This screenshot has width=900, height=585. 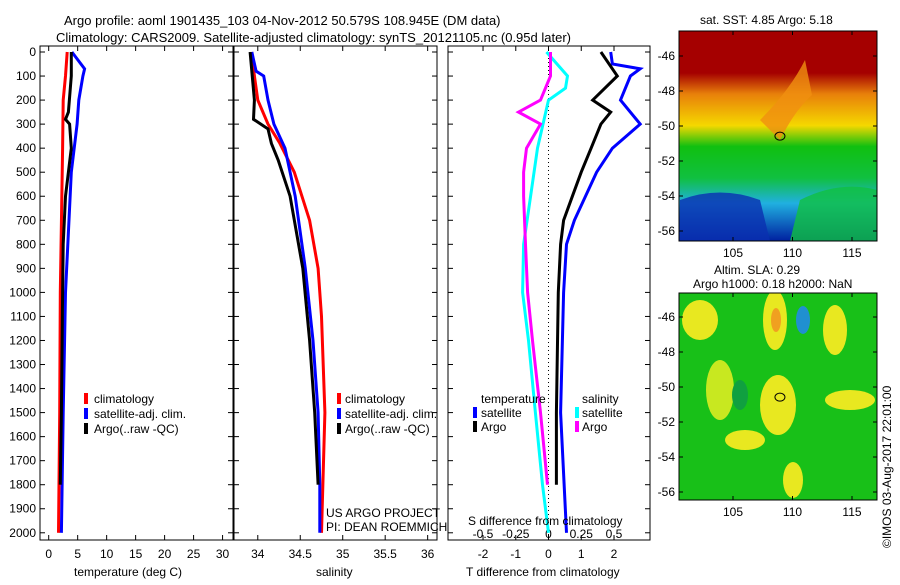 What do you see at coordinates (136, 429) in the screenshot?
I see `legend-label: Argo(..raw -QC)` at bounding box center [136, 429].